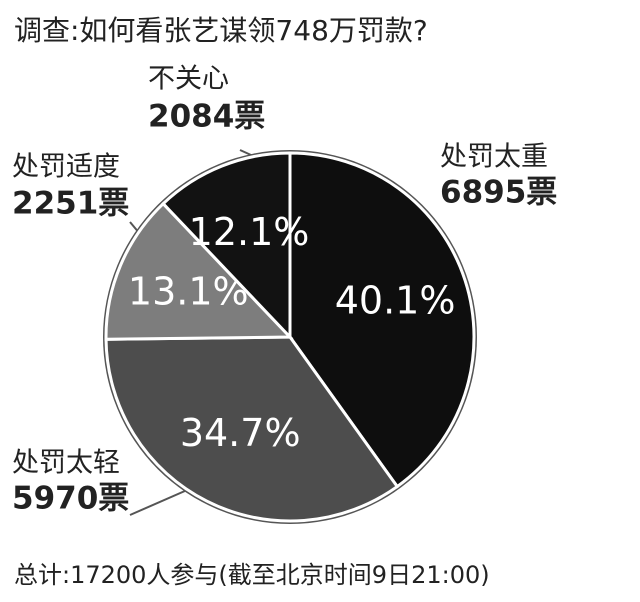 The width and height of the screenshot is (640, 602). I want to click on category-label: 不关心, so click(188, 79).